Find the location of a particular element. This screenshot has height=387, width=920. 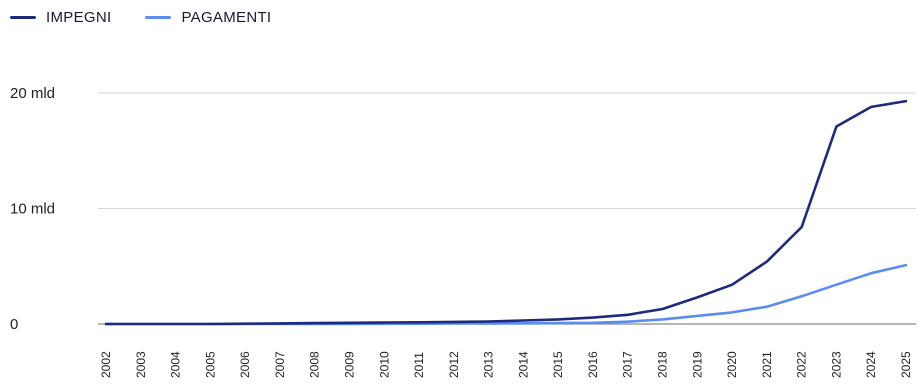

x-tick-label: 2008 is located at coordinates (315, 364).